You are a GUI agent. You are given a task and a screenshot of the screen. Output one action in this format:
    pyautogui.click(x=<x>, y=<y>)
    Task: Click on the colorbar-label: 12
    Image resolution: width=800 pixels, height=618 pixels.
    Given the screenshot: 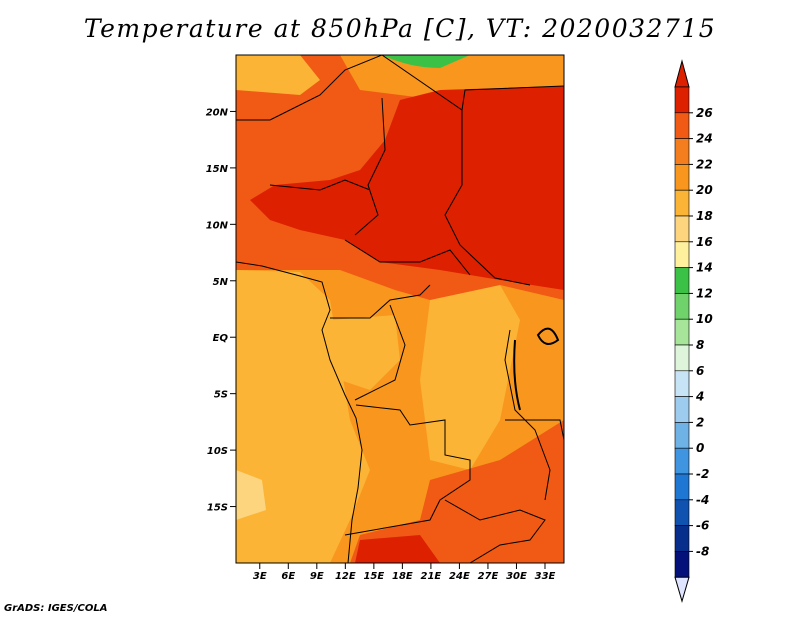 What is the action you would take?
    pyautogui.click(x=704, y=293)
    